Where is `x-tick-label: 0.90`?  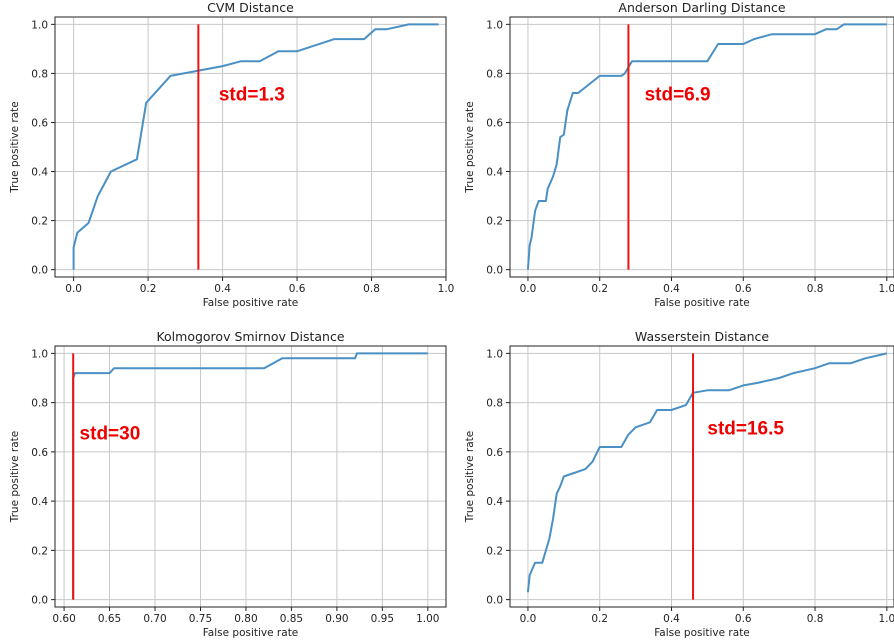 x-tick-label: 0.90 is located at coordinates (336, 619).